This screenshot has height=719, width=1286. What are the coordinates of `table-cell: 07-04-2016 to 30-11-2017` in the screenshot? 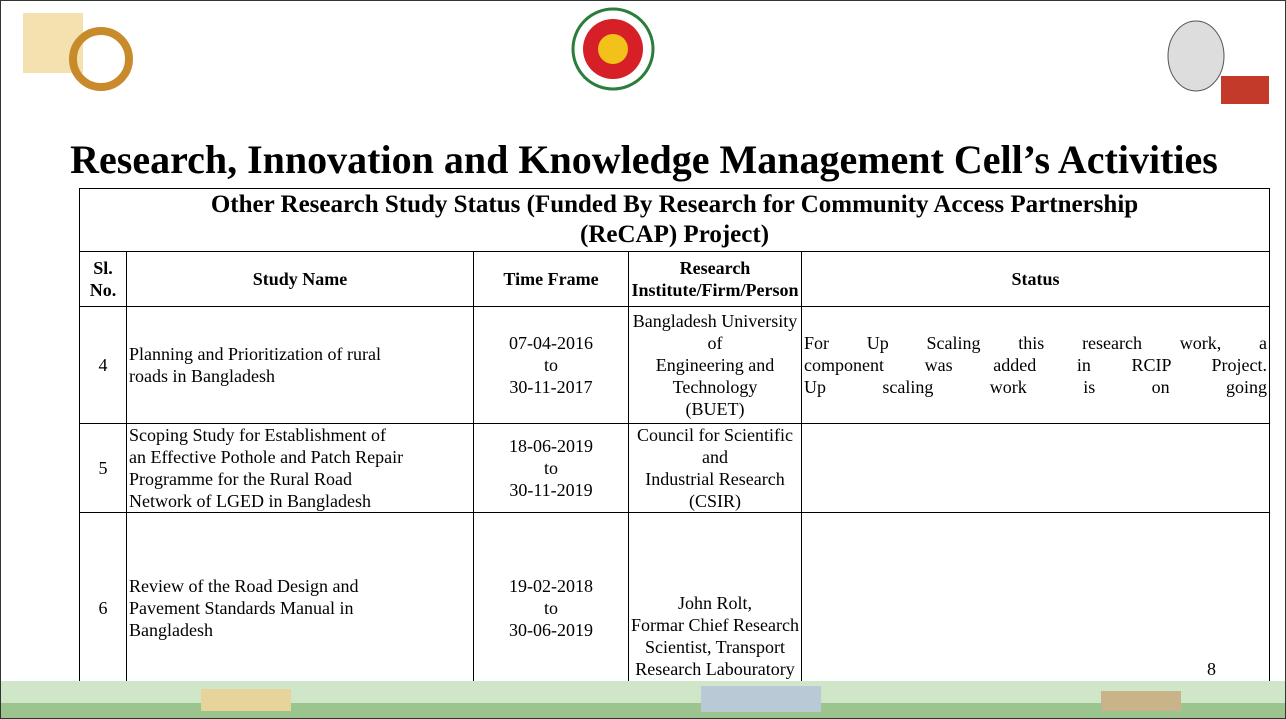 It's located at (551, 365).